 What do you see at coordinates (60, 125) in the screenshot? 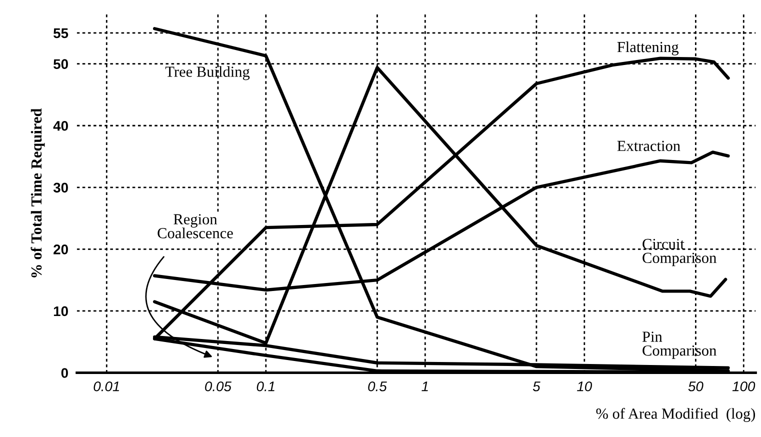
I see `y-tick-label: 40` at bounding box center [60, 125].